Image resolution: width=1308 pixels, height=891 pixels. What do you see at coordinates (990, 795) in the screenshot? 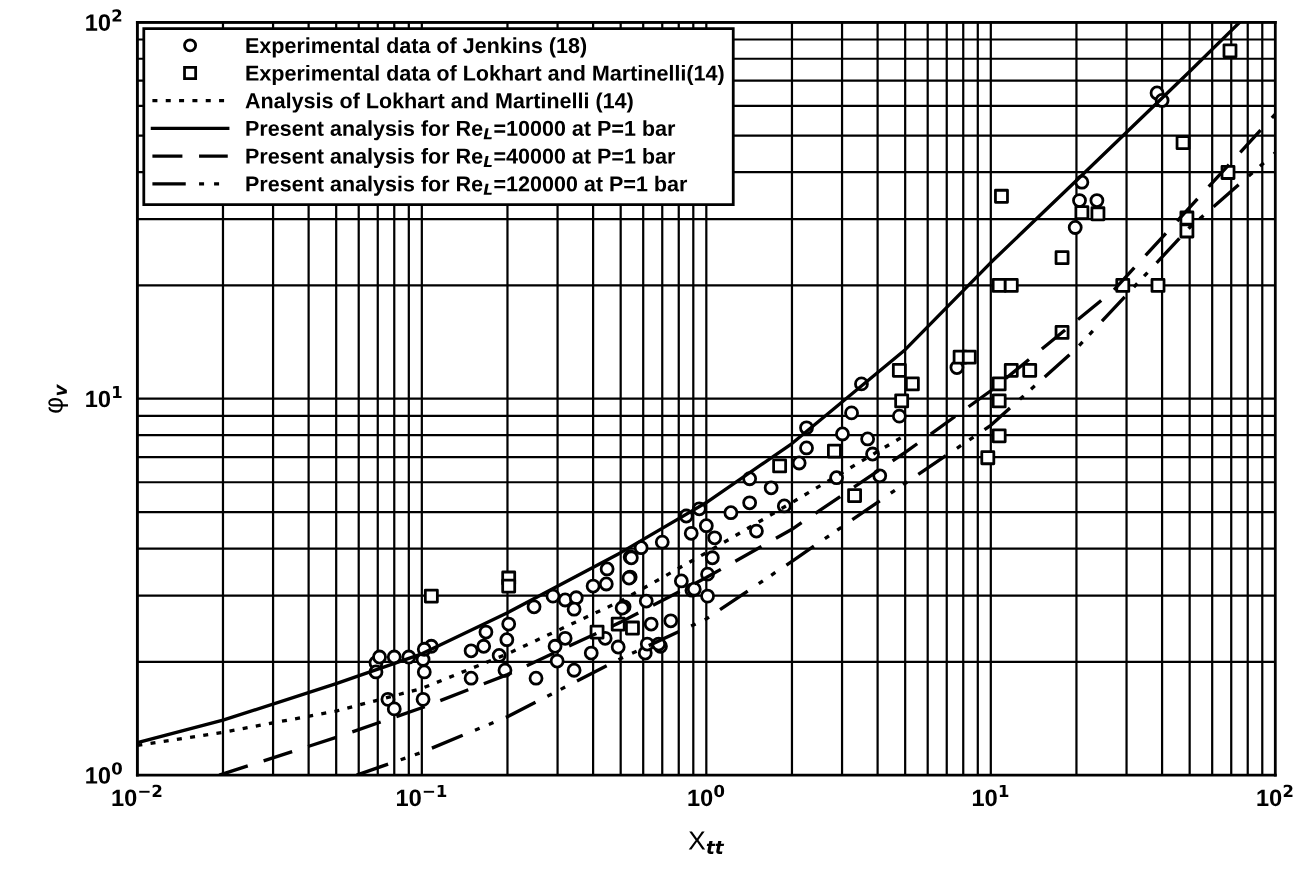
I see `x-tick-label: 10$^{1}$` at bounding box center [990, 795].